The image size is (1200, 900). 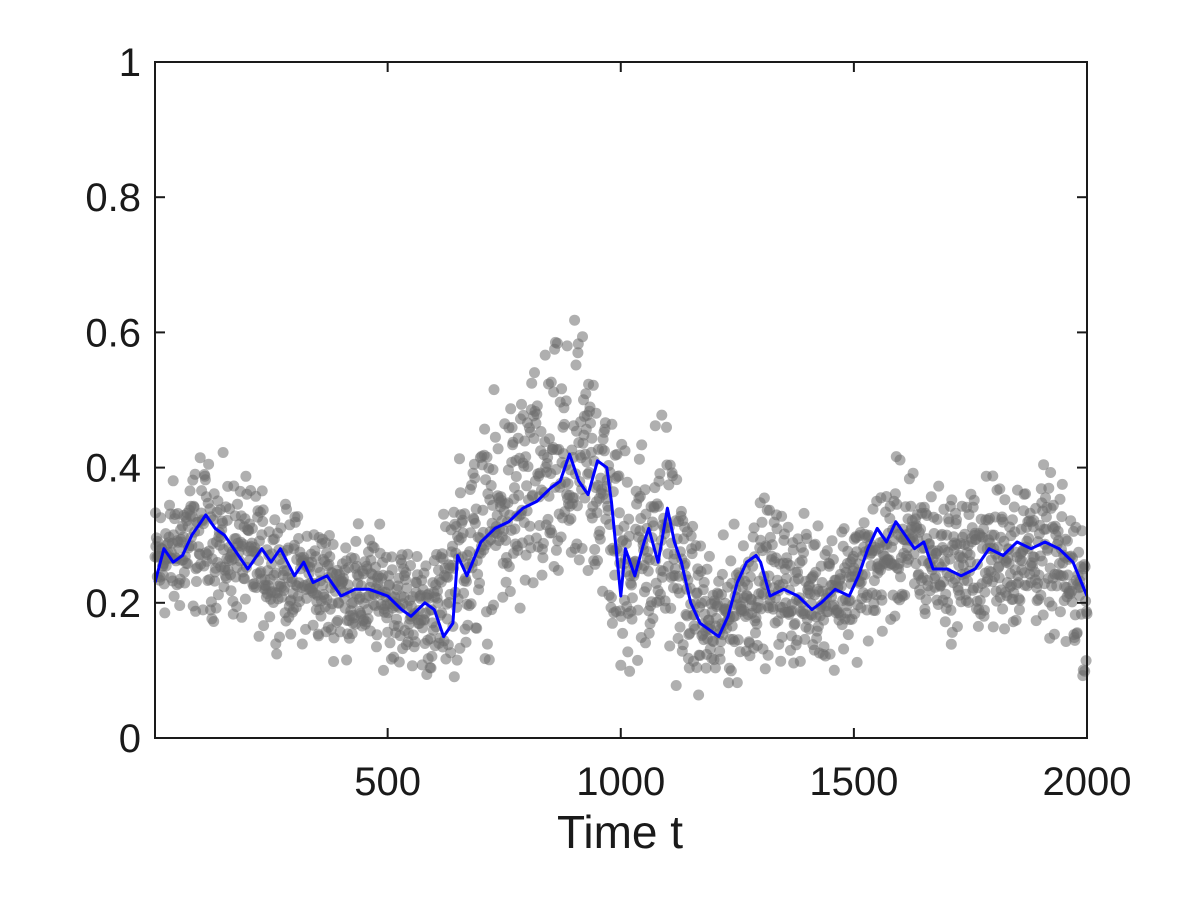 I want to click on x-tick-label: 1000, so click(x=620, y=782).